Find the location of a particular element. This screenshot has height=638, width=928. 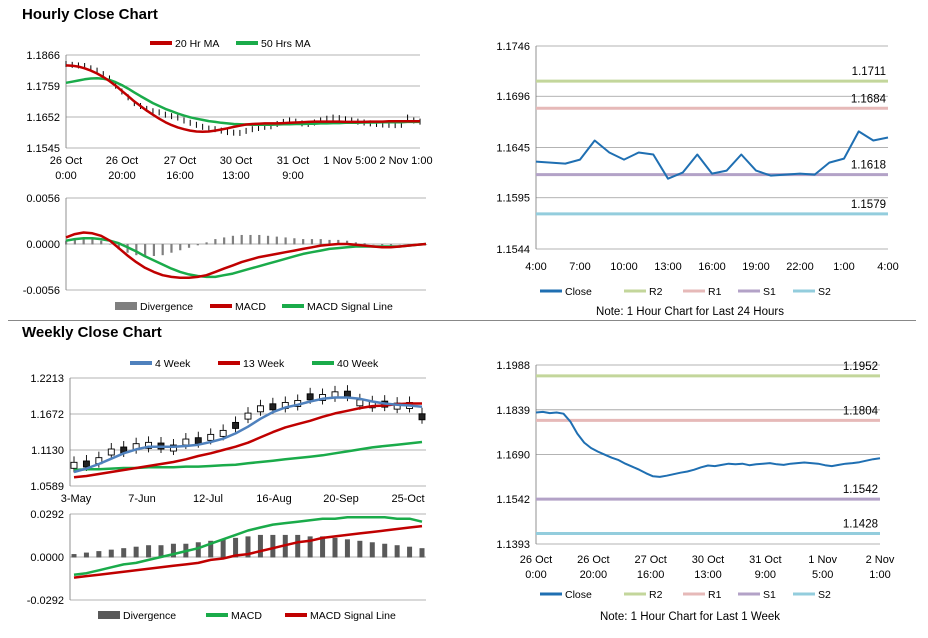

weekly-price-xtick-label: 3-May is located at coordinates (76, 499).